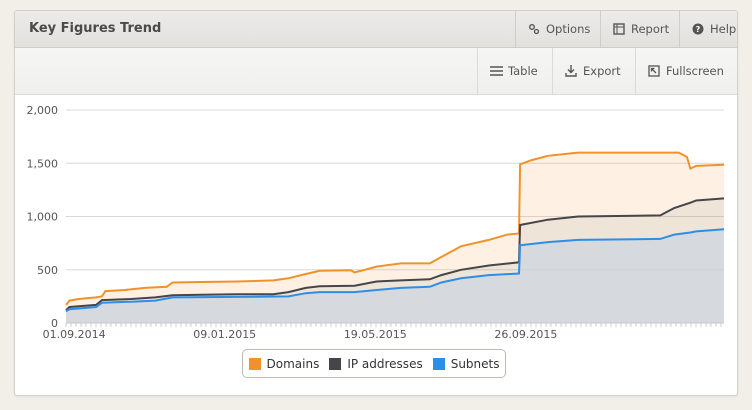 The width and height of the screenshot is (752, 410). I want to click on help-icon: ?, so click(698, 29).